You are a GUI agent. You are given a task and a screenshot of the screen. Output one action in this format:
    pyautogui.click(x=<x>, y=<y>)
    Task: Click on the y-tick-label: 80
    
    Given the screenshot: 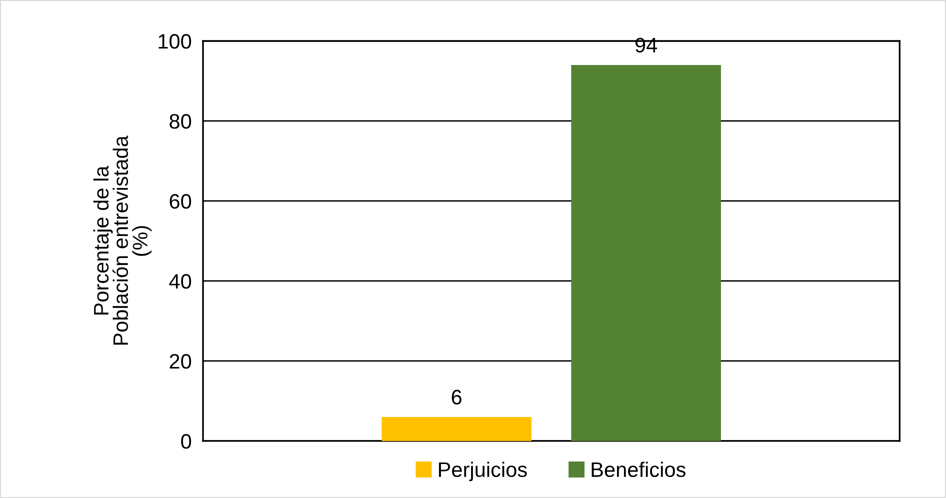 What is the action you would take?
    pyautogui.click(x=181, y=121)
    